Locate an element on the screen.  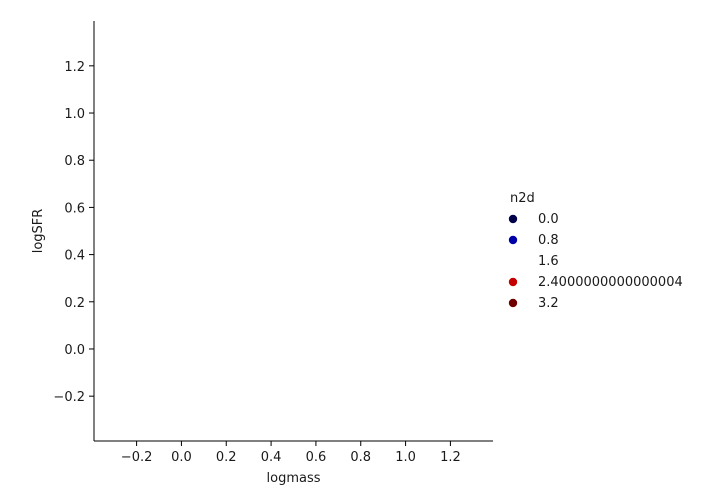
y-tick-label: −0.2 is located at coordinates (69, 397).